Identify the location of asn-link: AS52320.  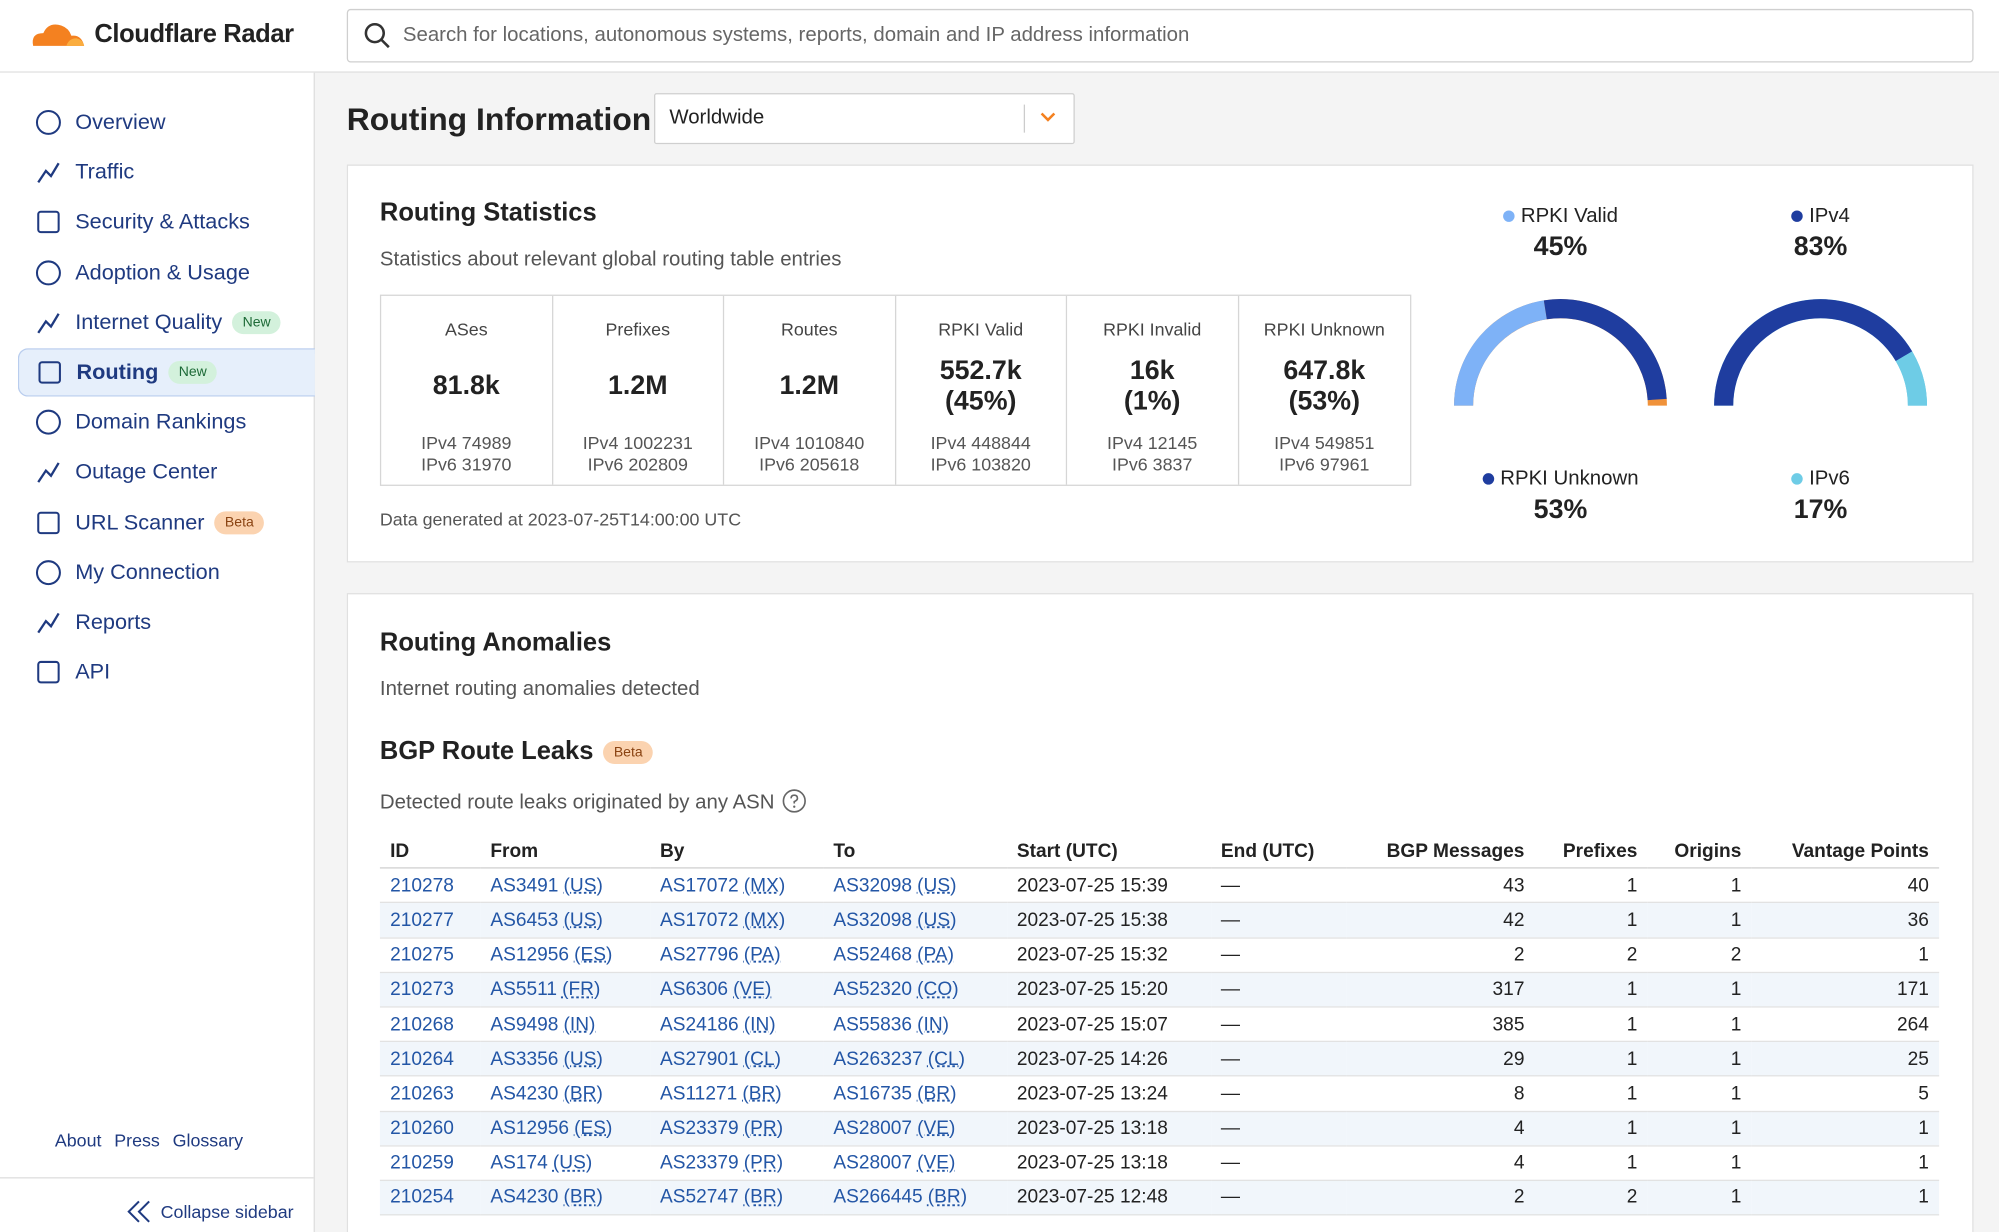
(873, 989).